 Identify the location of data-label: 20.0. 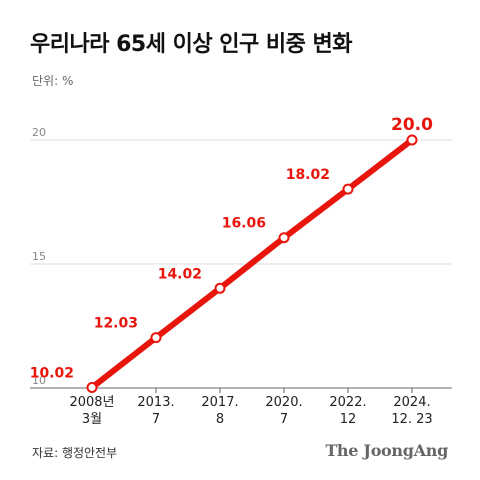
(412, 125).